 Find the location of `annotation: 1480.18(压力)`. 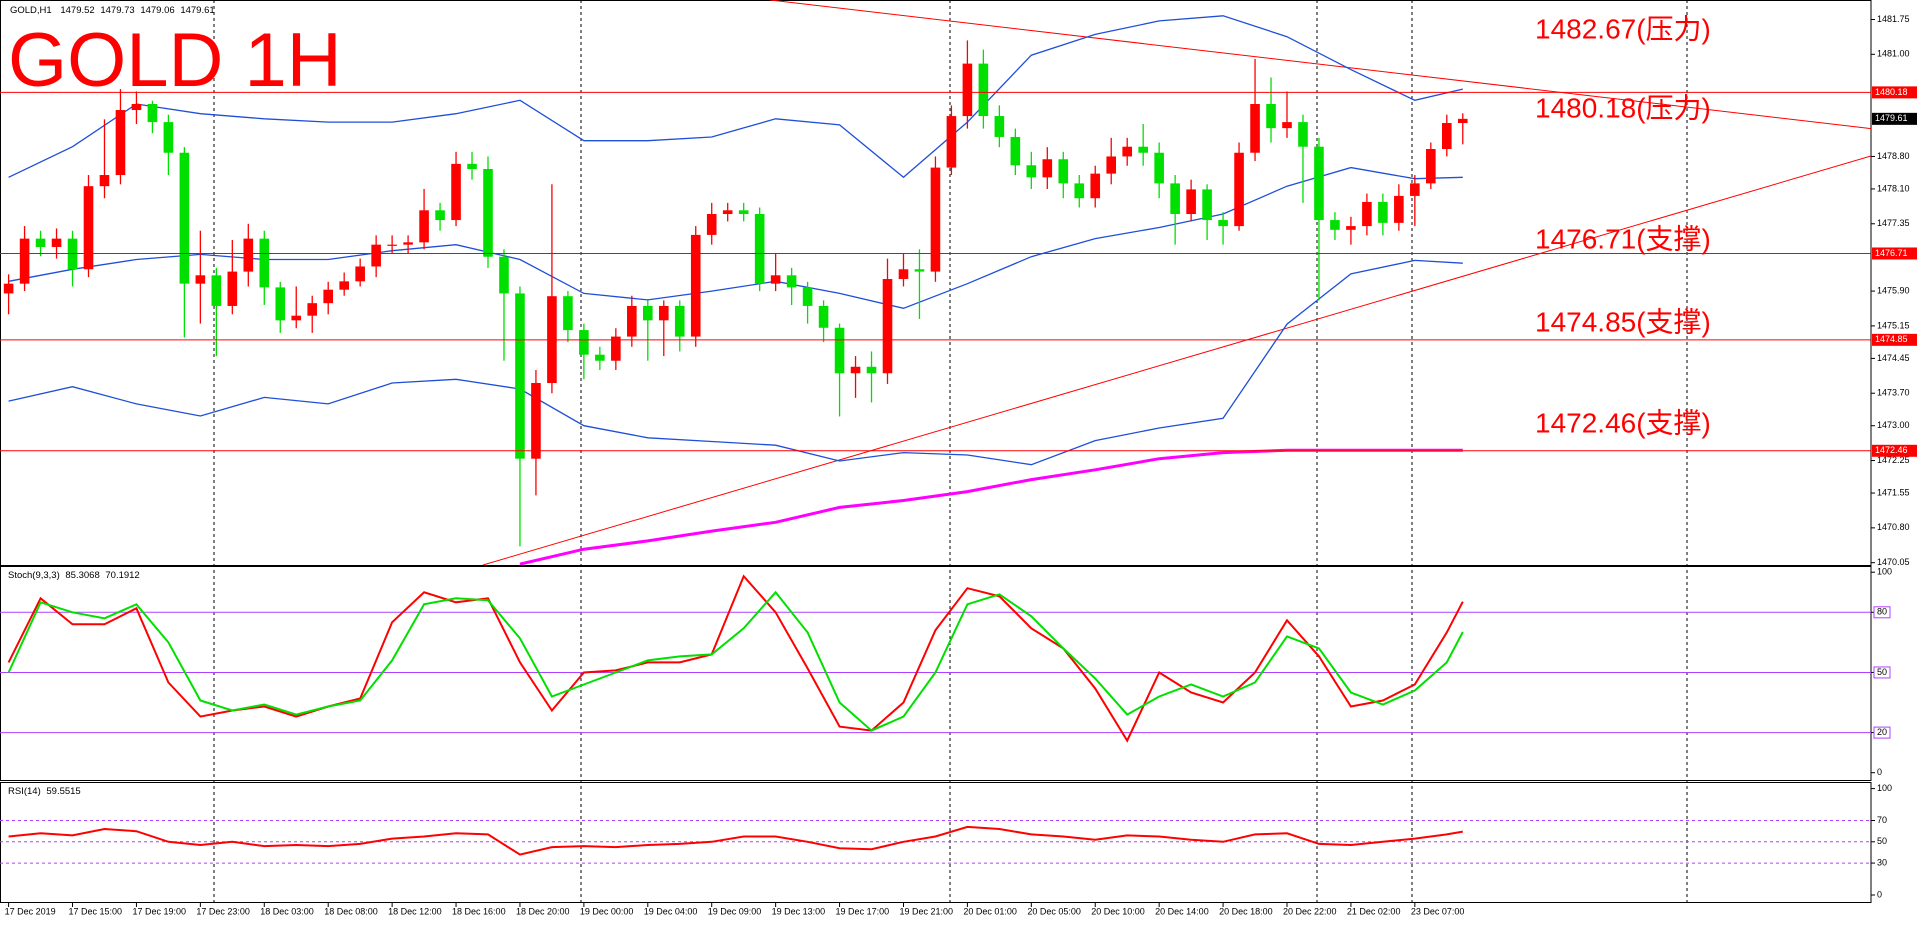

annotation: 1480.18(压力) is located at coordinates (1623, 107).